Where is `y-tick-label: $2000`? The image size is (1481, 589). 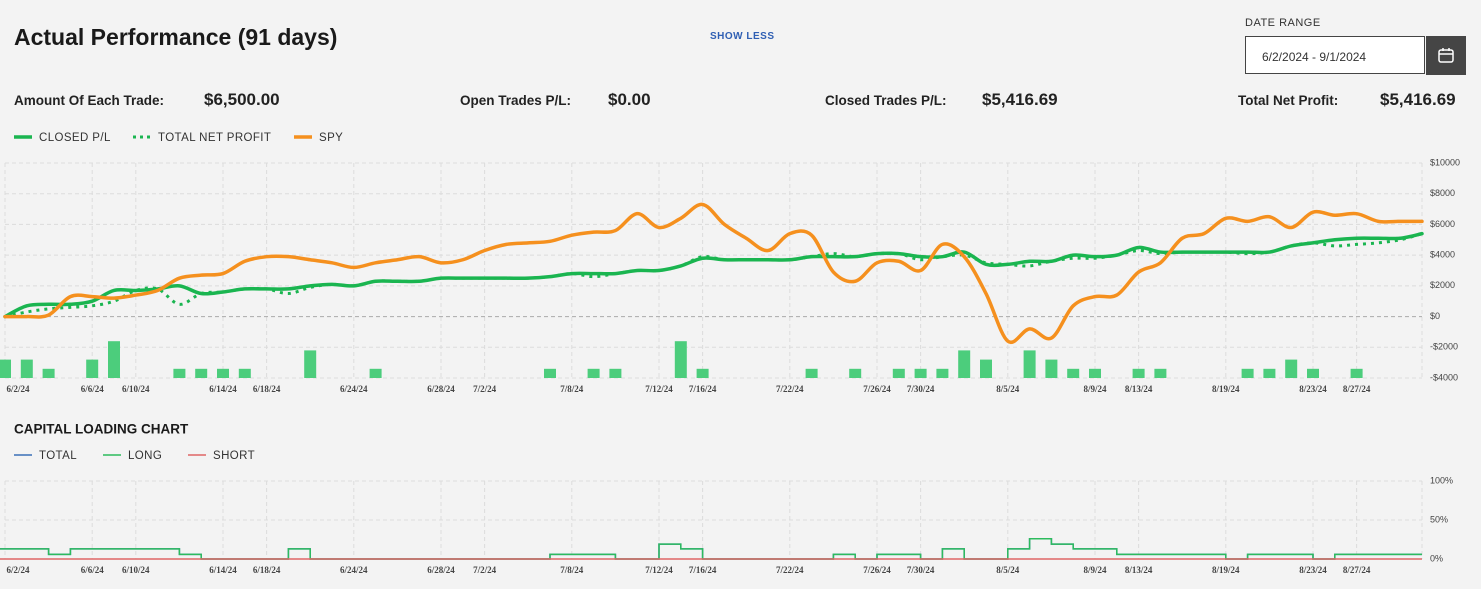
y-tick-label: $2000 is located at coordinates (1442, 285).